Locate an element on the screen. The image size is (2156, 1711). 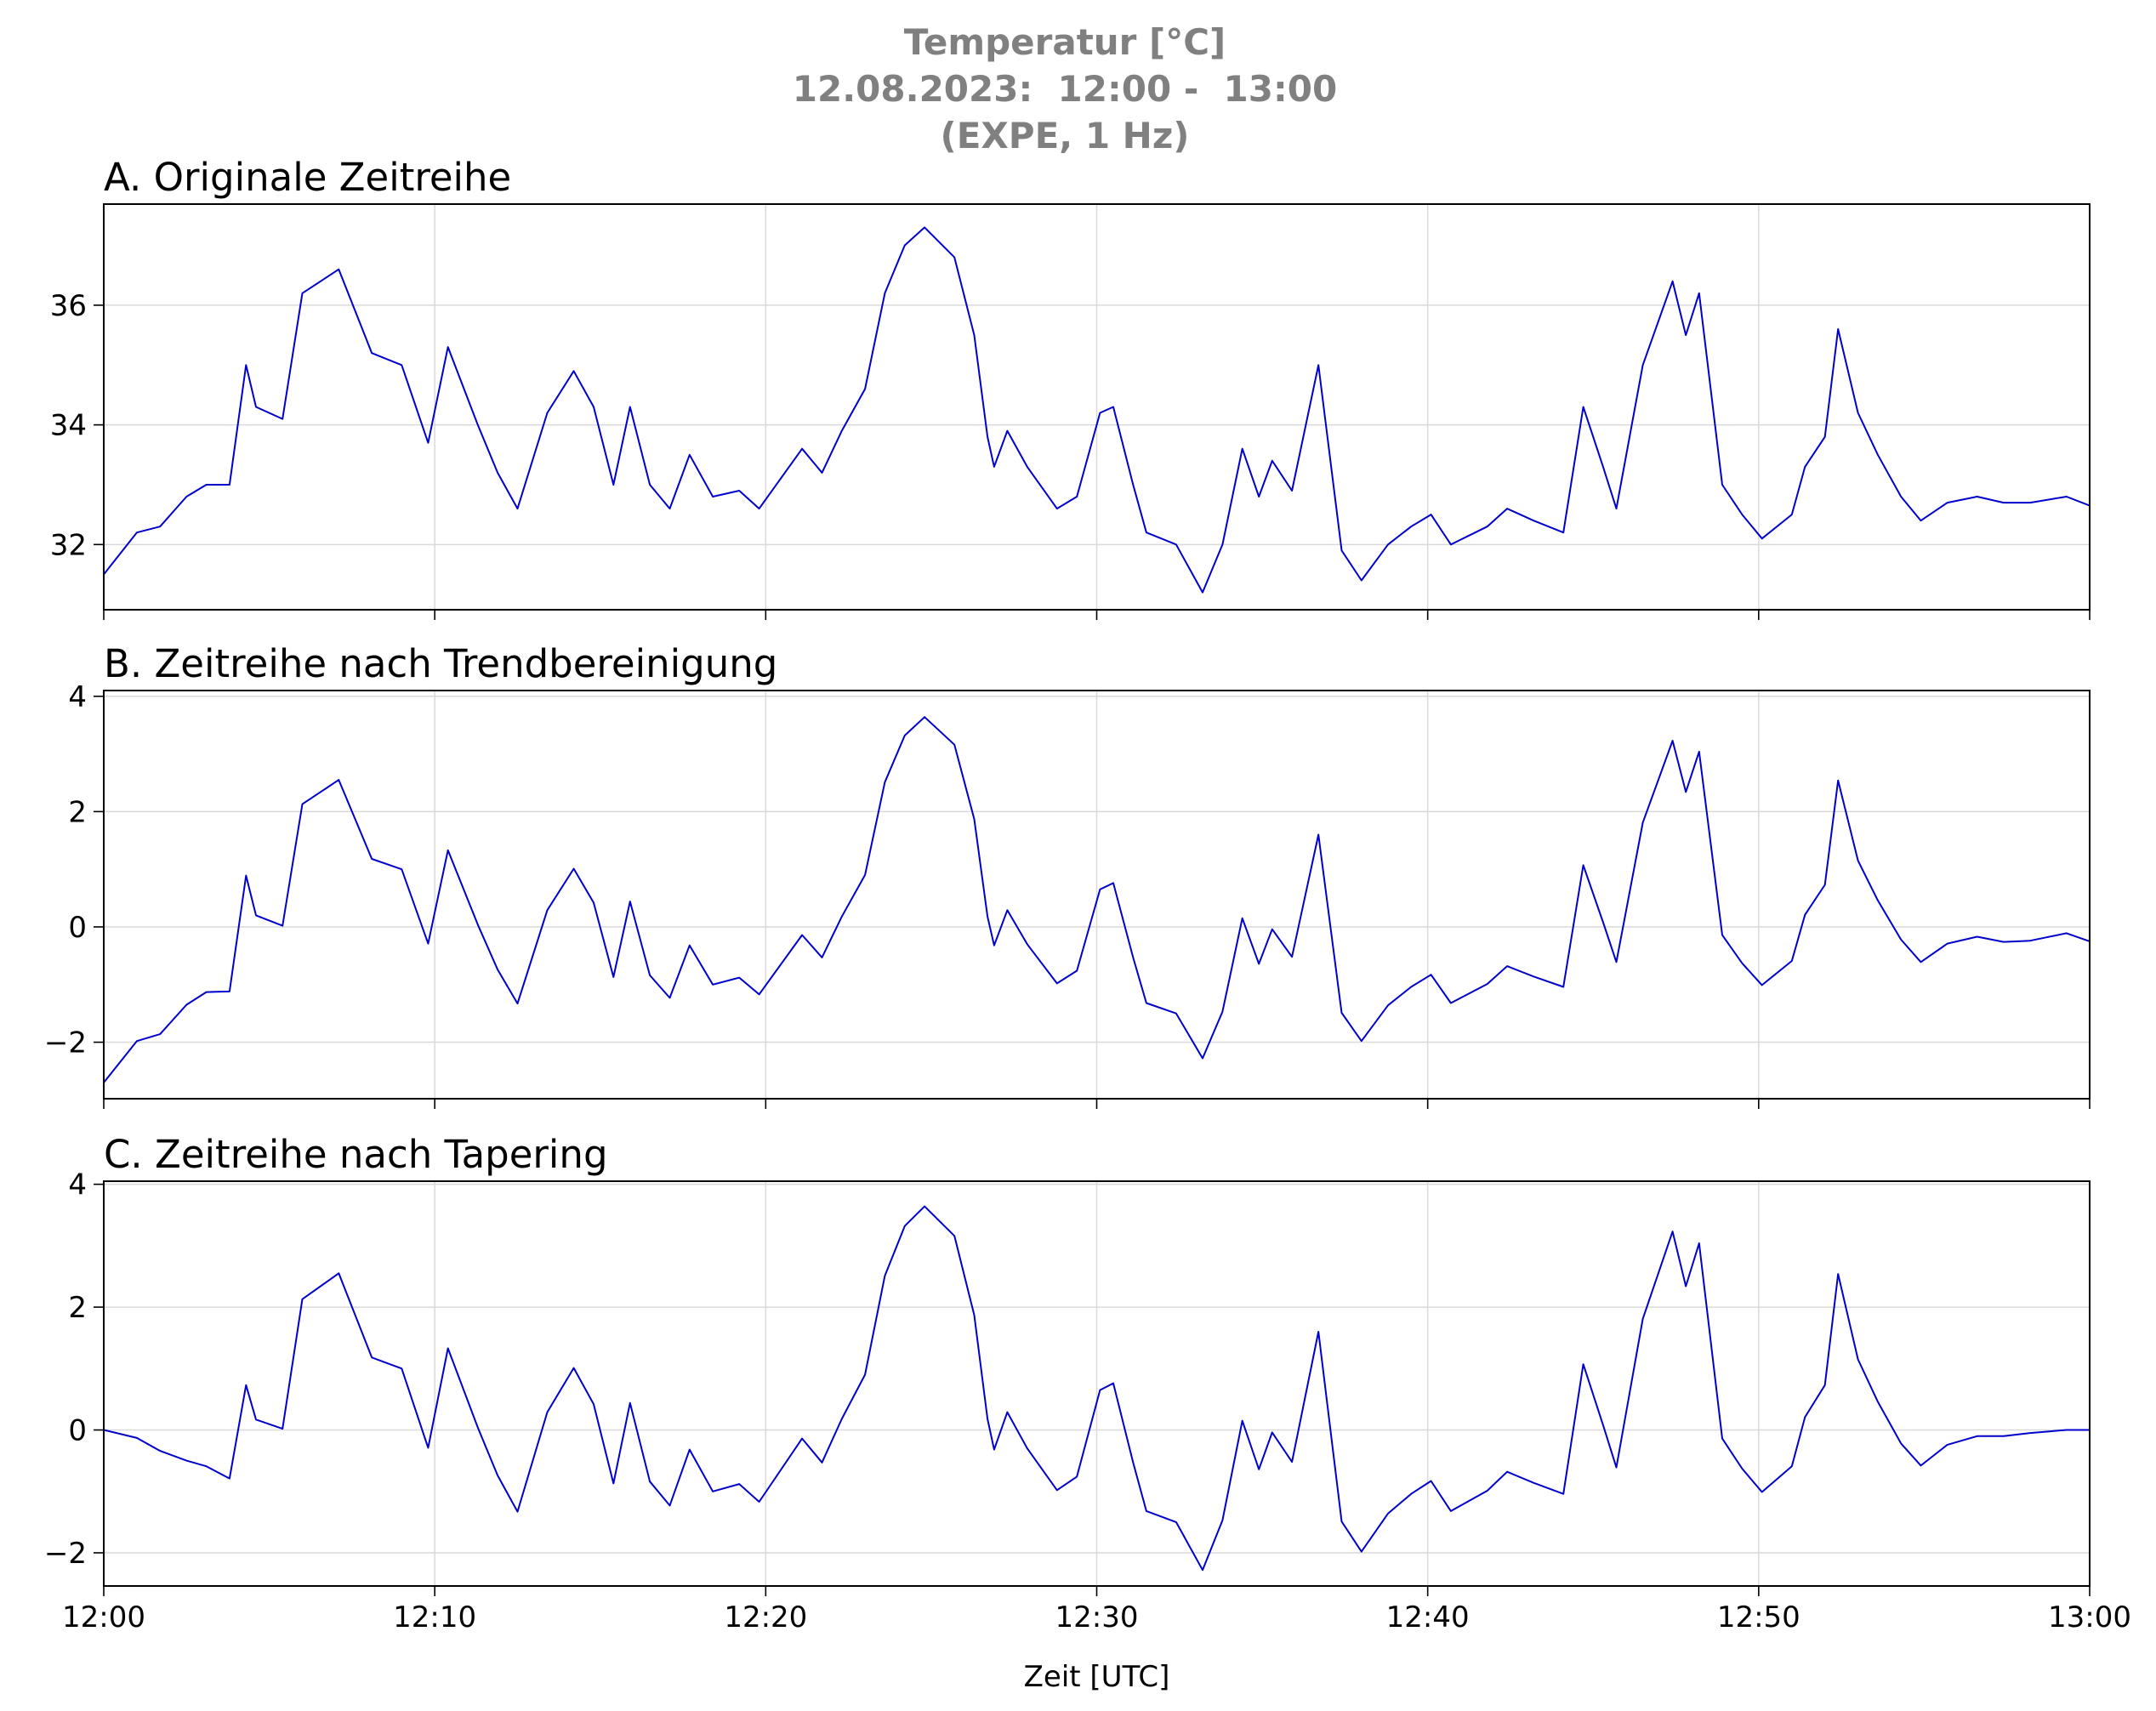
figure-title: Temperatur [°C] is located at coordinates (1065, 42).